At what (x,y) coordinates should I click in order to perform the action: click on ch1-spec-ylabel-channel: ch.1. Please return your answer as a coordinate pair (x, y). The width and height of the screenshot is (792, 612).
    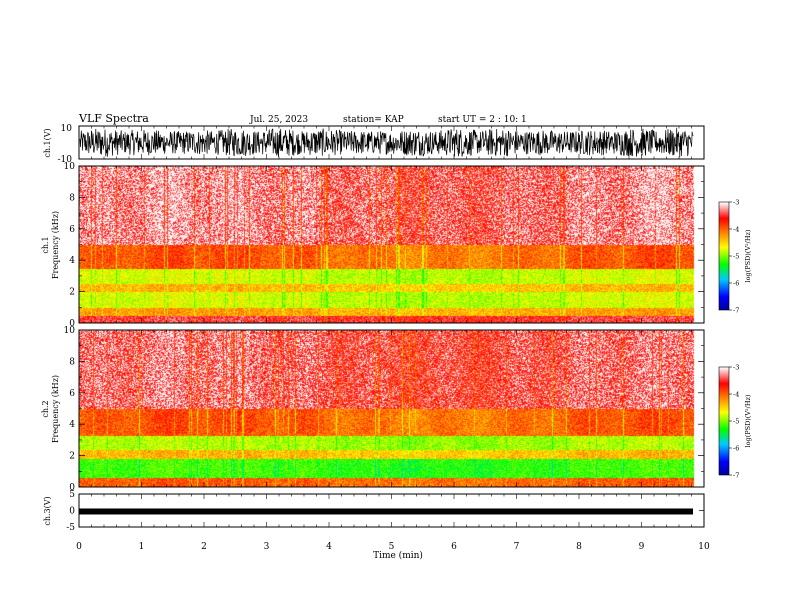
    Looking at the image, I should click on (45, 244).